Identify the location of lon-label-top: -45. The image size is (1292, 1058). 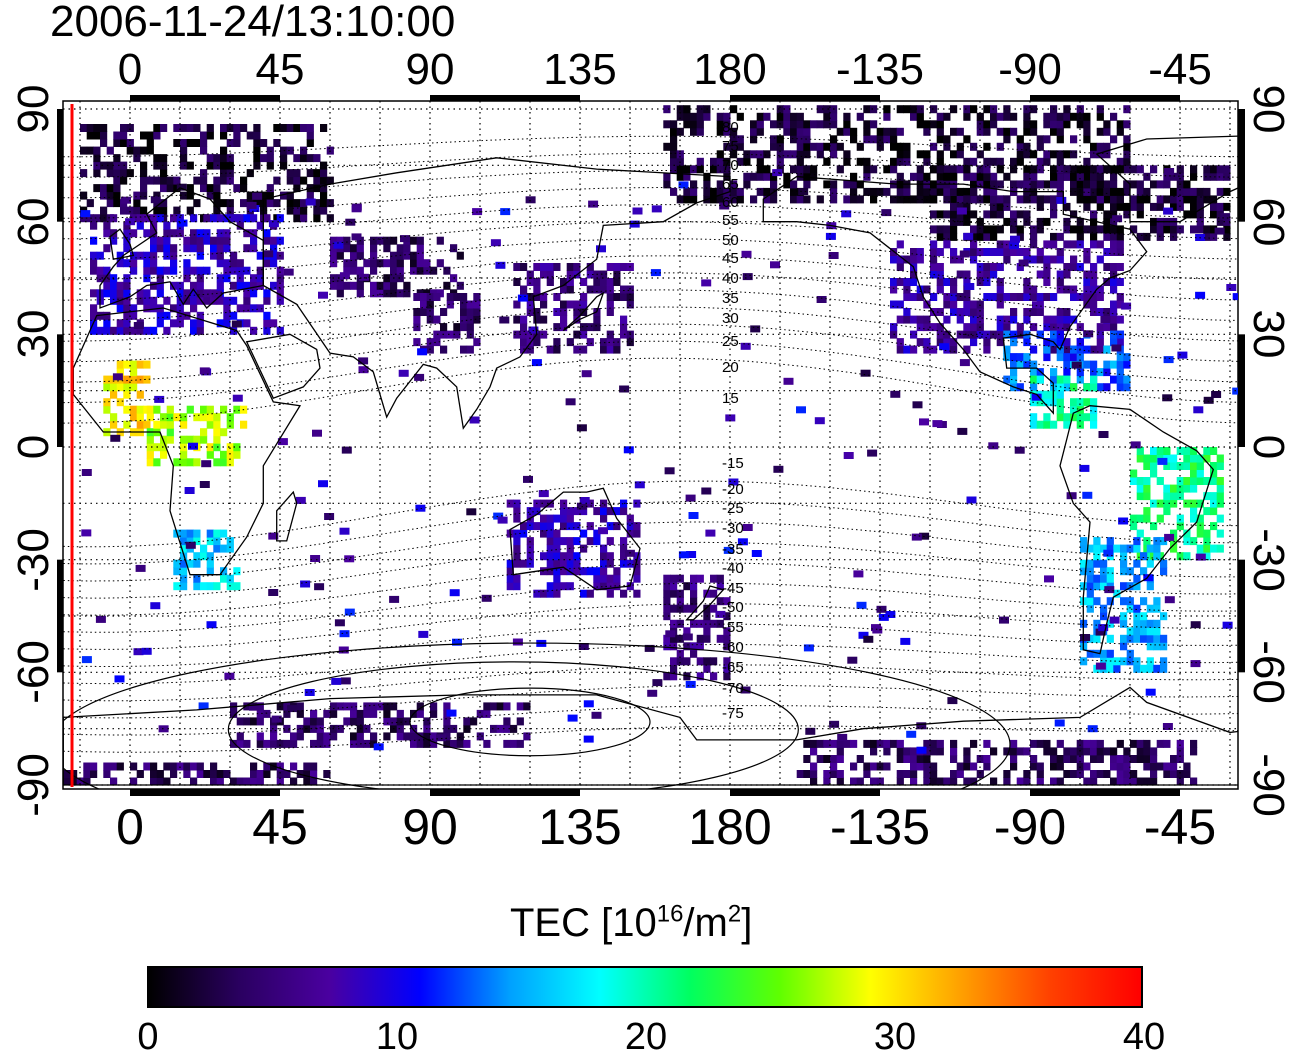
(1180, 69).